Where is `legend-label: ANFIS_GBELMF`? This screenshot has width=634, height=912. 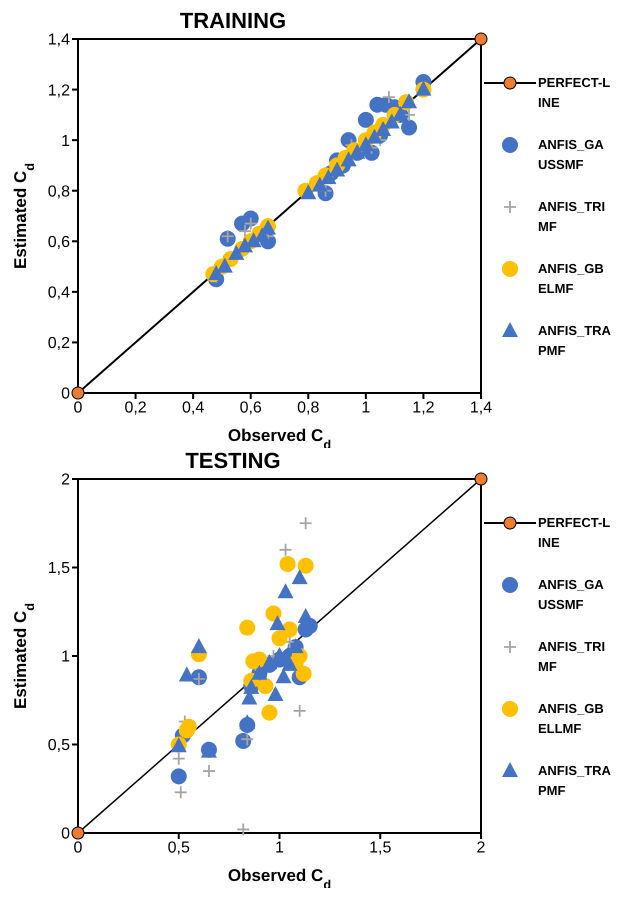
legend-label: ANFIS_GBELMF is located at coordinates (571, 279).